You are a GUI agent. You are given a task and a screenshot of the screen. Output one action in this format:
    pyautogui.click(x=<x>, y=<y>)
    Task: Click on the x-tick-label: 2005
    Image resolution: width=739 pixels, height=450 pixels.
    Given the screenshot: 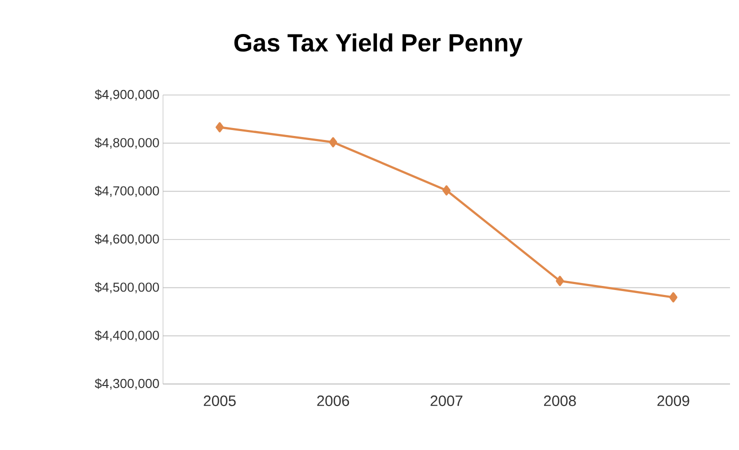 What is the action you would take?
    pyautogui.click(x=220, y=400)
    